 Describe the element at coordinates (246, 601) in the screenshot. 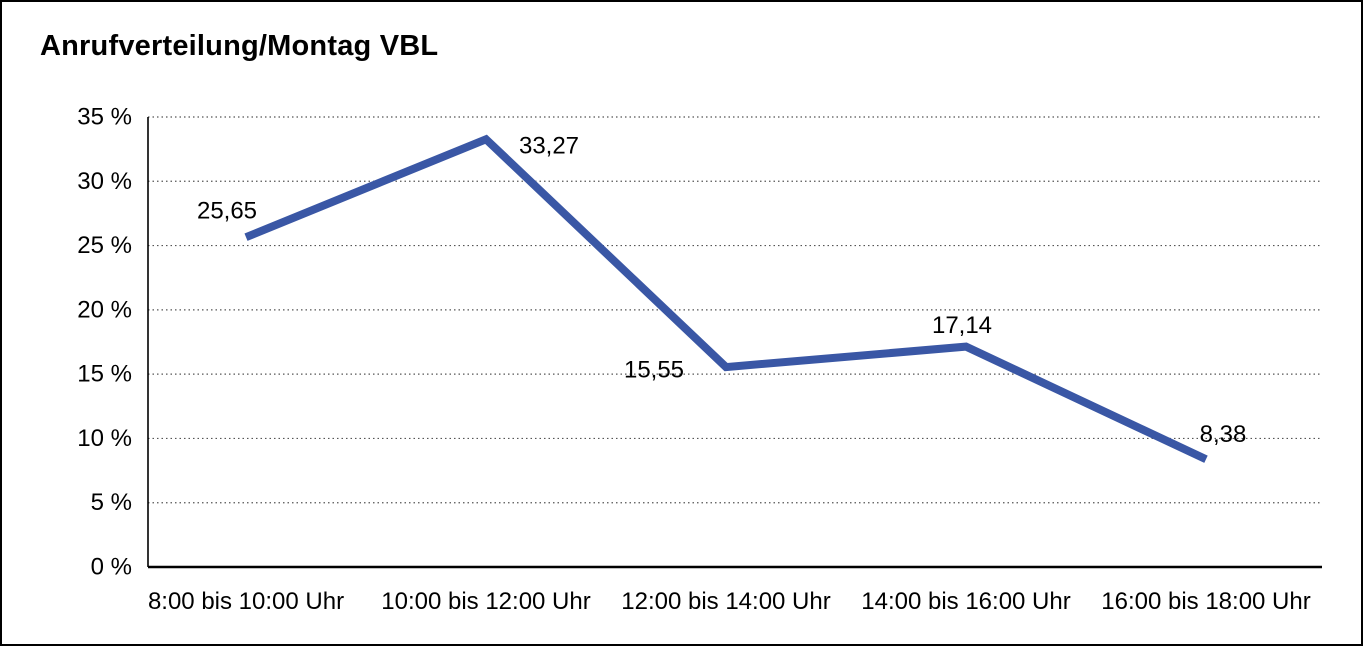

I see `x-tick-label: 8:00 bis 10:00 Uhr` at that location.